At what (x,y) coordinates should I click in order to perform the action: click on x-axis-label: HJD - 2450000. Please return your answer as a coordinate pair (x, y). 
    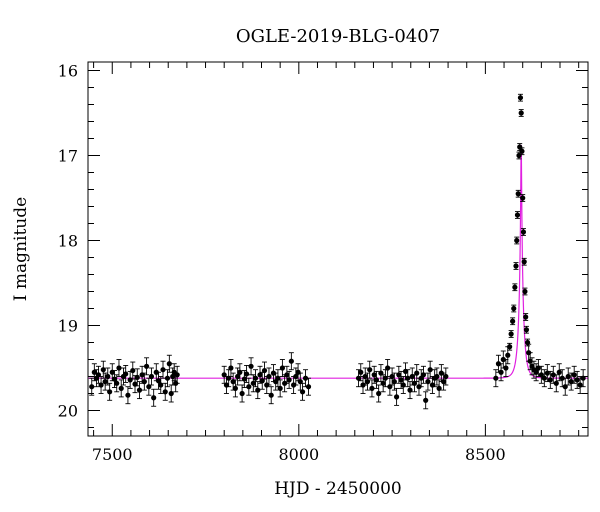
    Looking at the image, I should click on (338, 489).